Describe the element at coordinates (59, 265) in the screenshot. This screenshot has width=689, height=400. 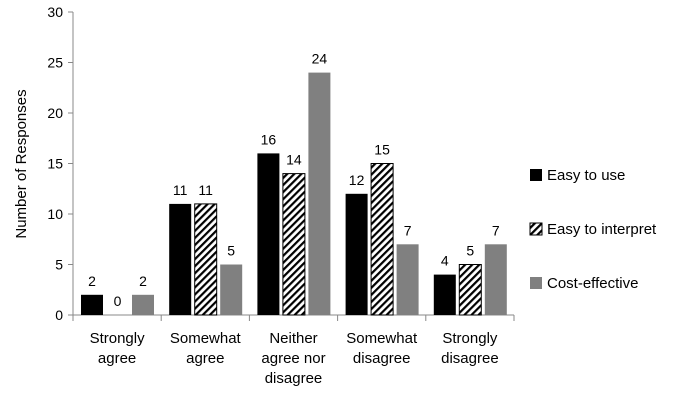
I see `y-tick-label: 5` at that location.